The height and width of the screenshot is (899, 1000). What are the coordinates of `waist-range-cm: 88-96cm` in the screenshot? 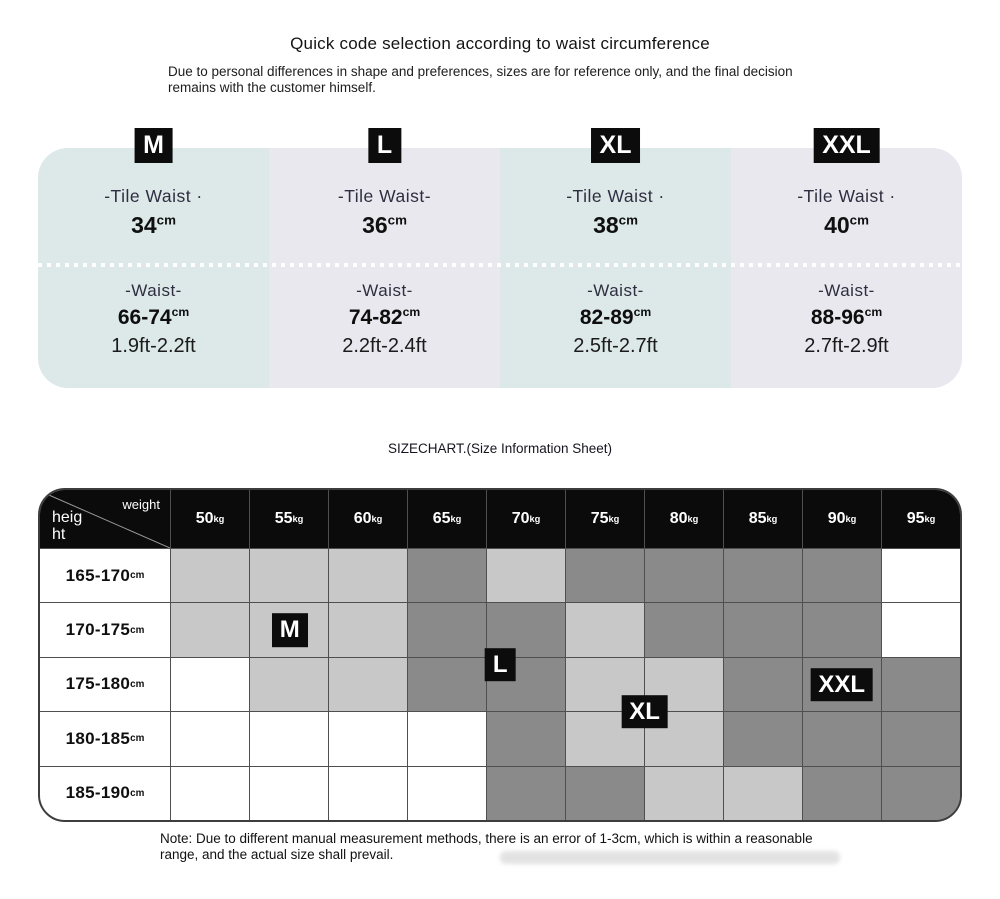 It's located at (846, 317).